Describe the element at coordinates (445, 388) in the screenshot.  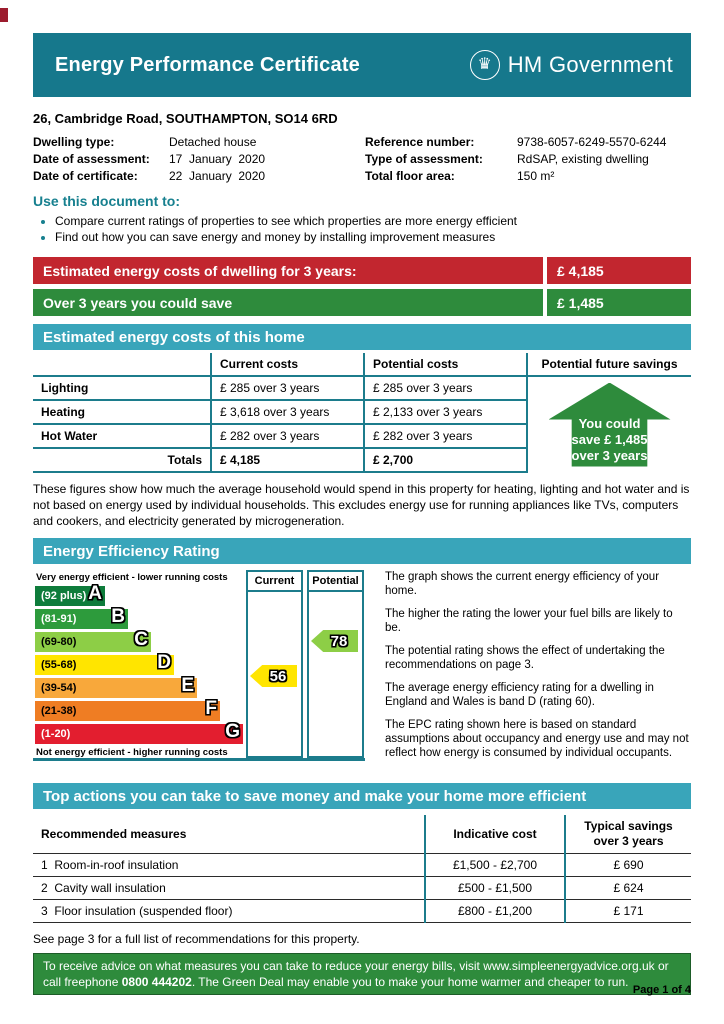
I see `lighting-potential: £ 285 over 3 years` at that location.